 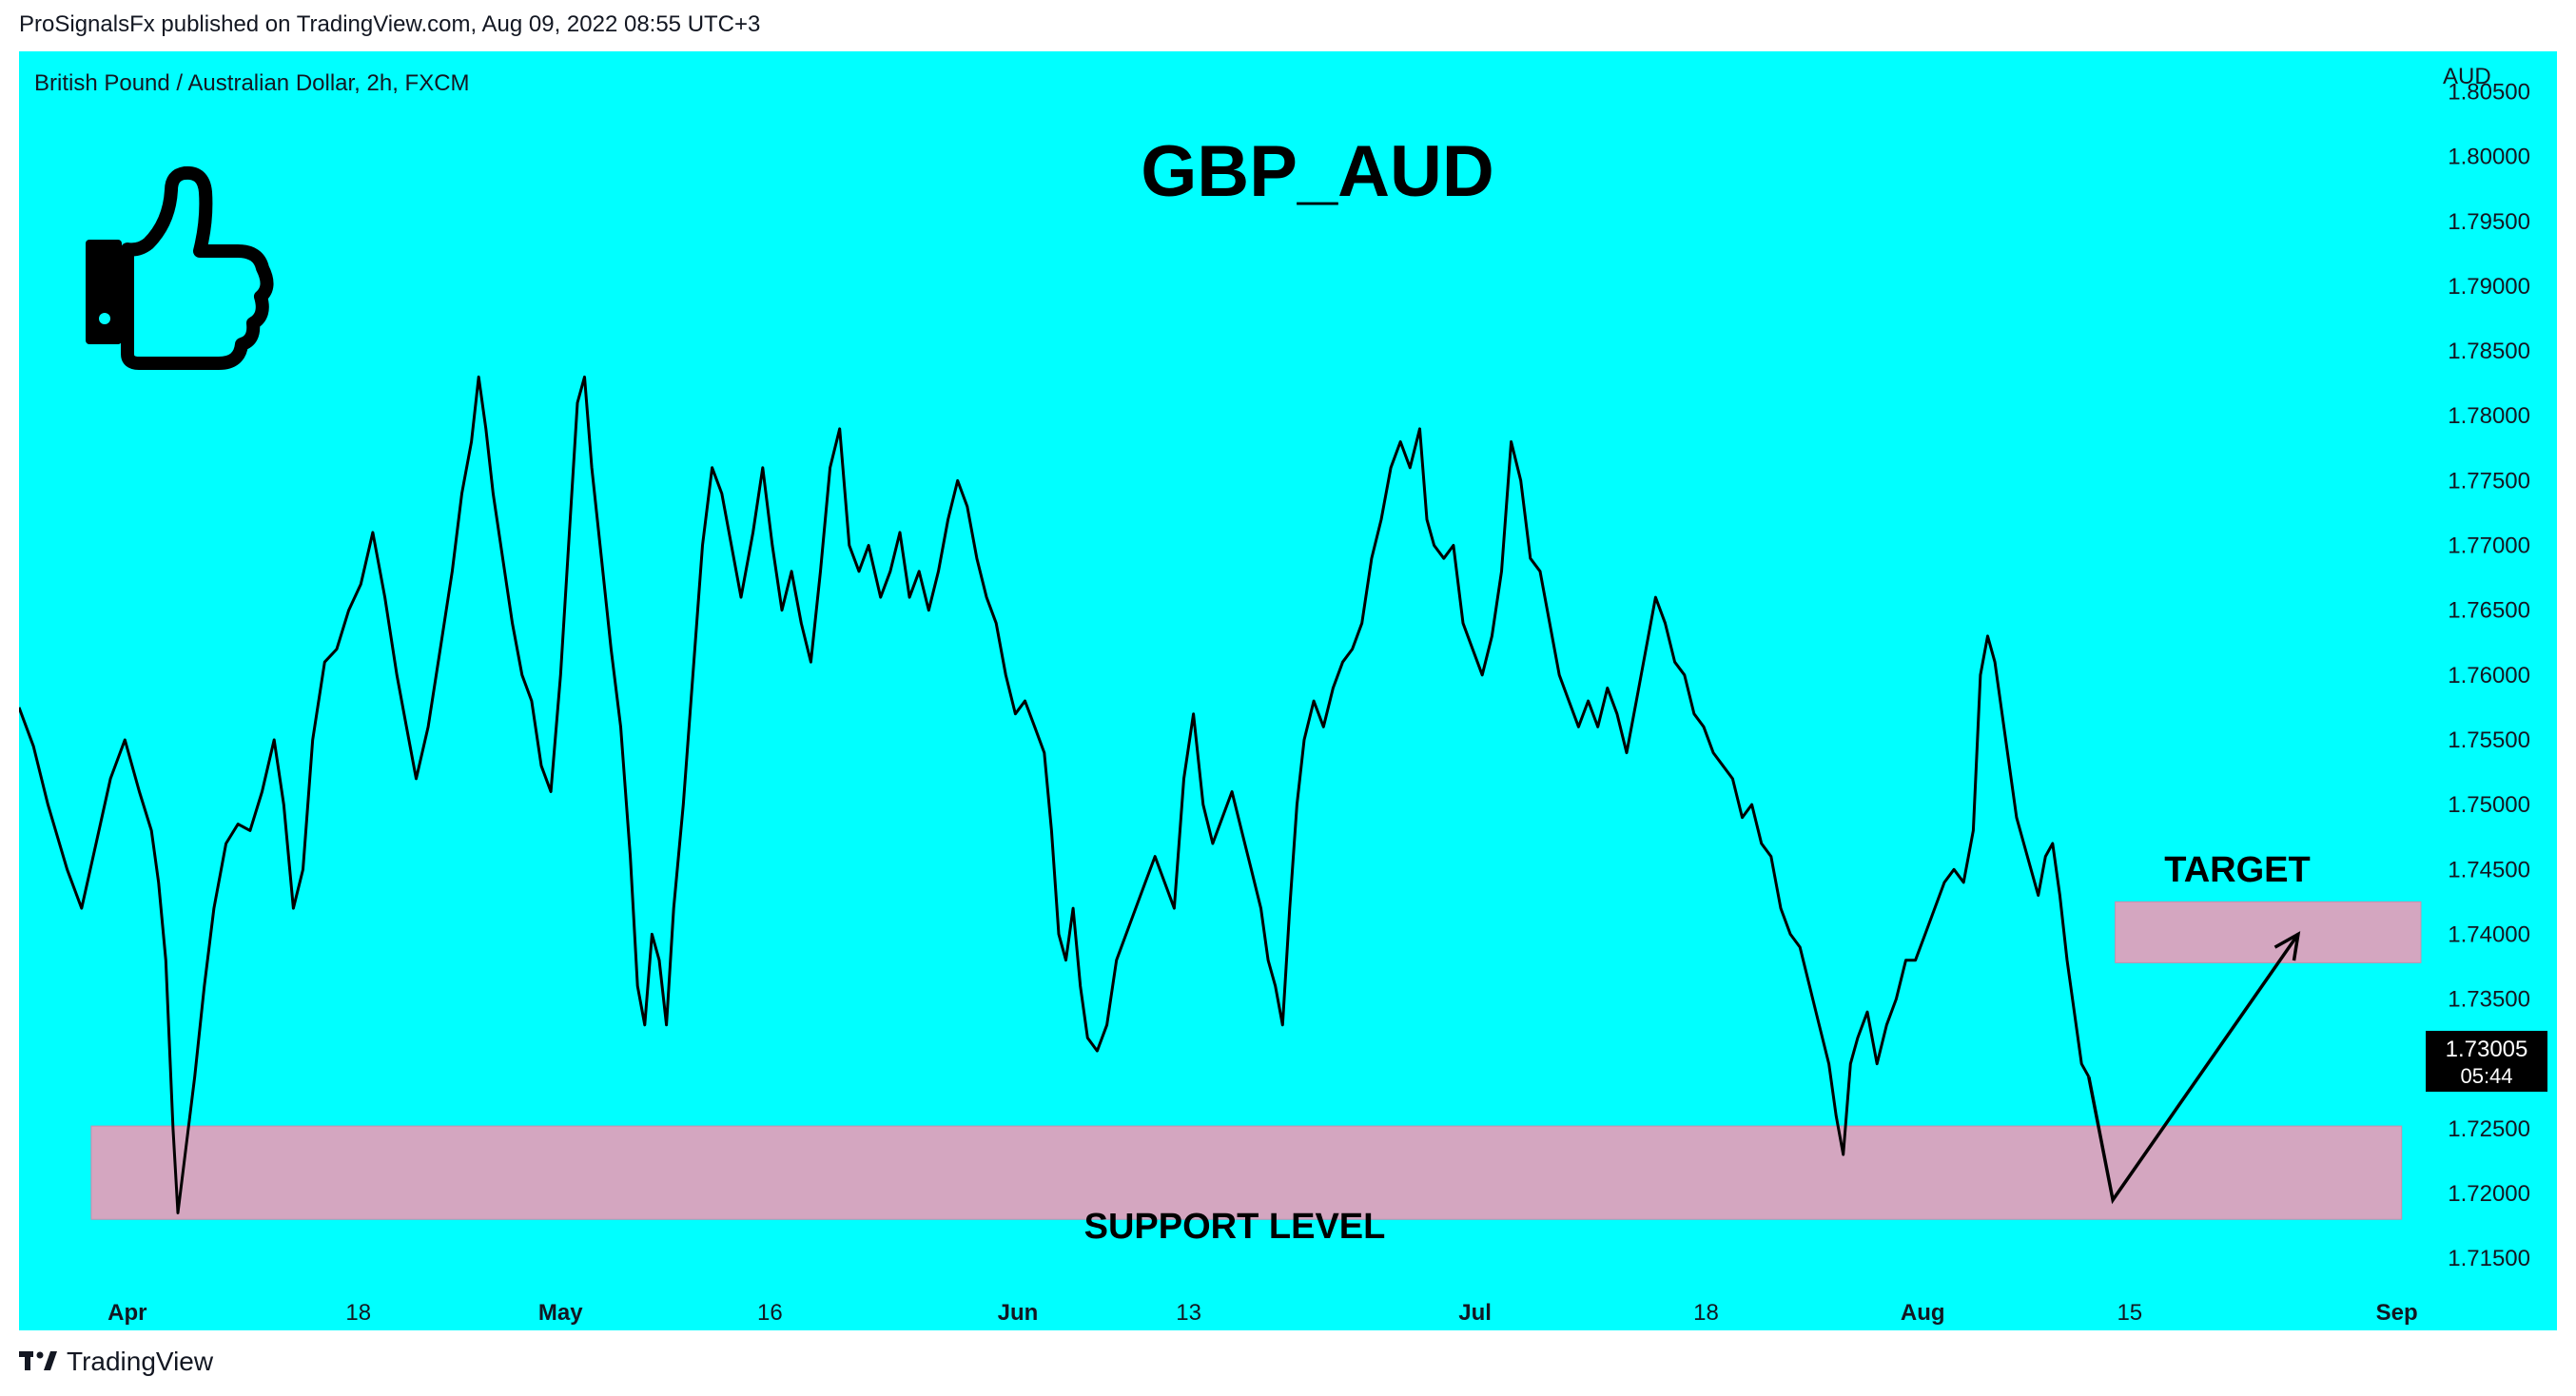 I want to click on y-tick-label: 1.76000, so click(x=2489, y=675).